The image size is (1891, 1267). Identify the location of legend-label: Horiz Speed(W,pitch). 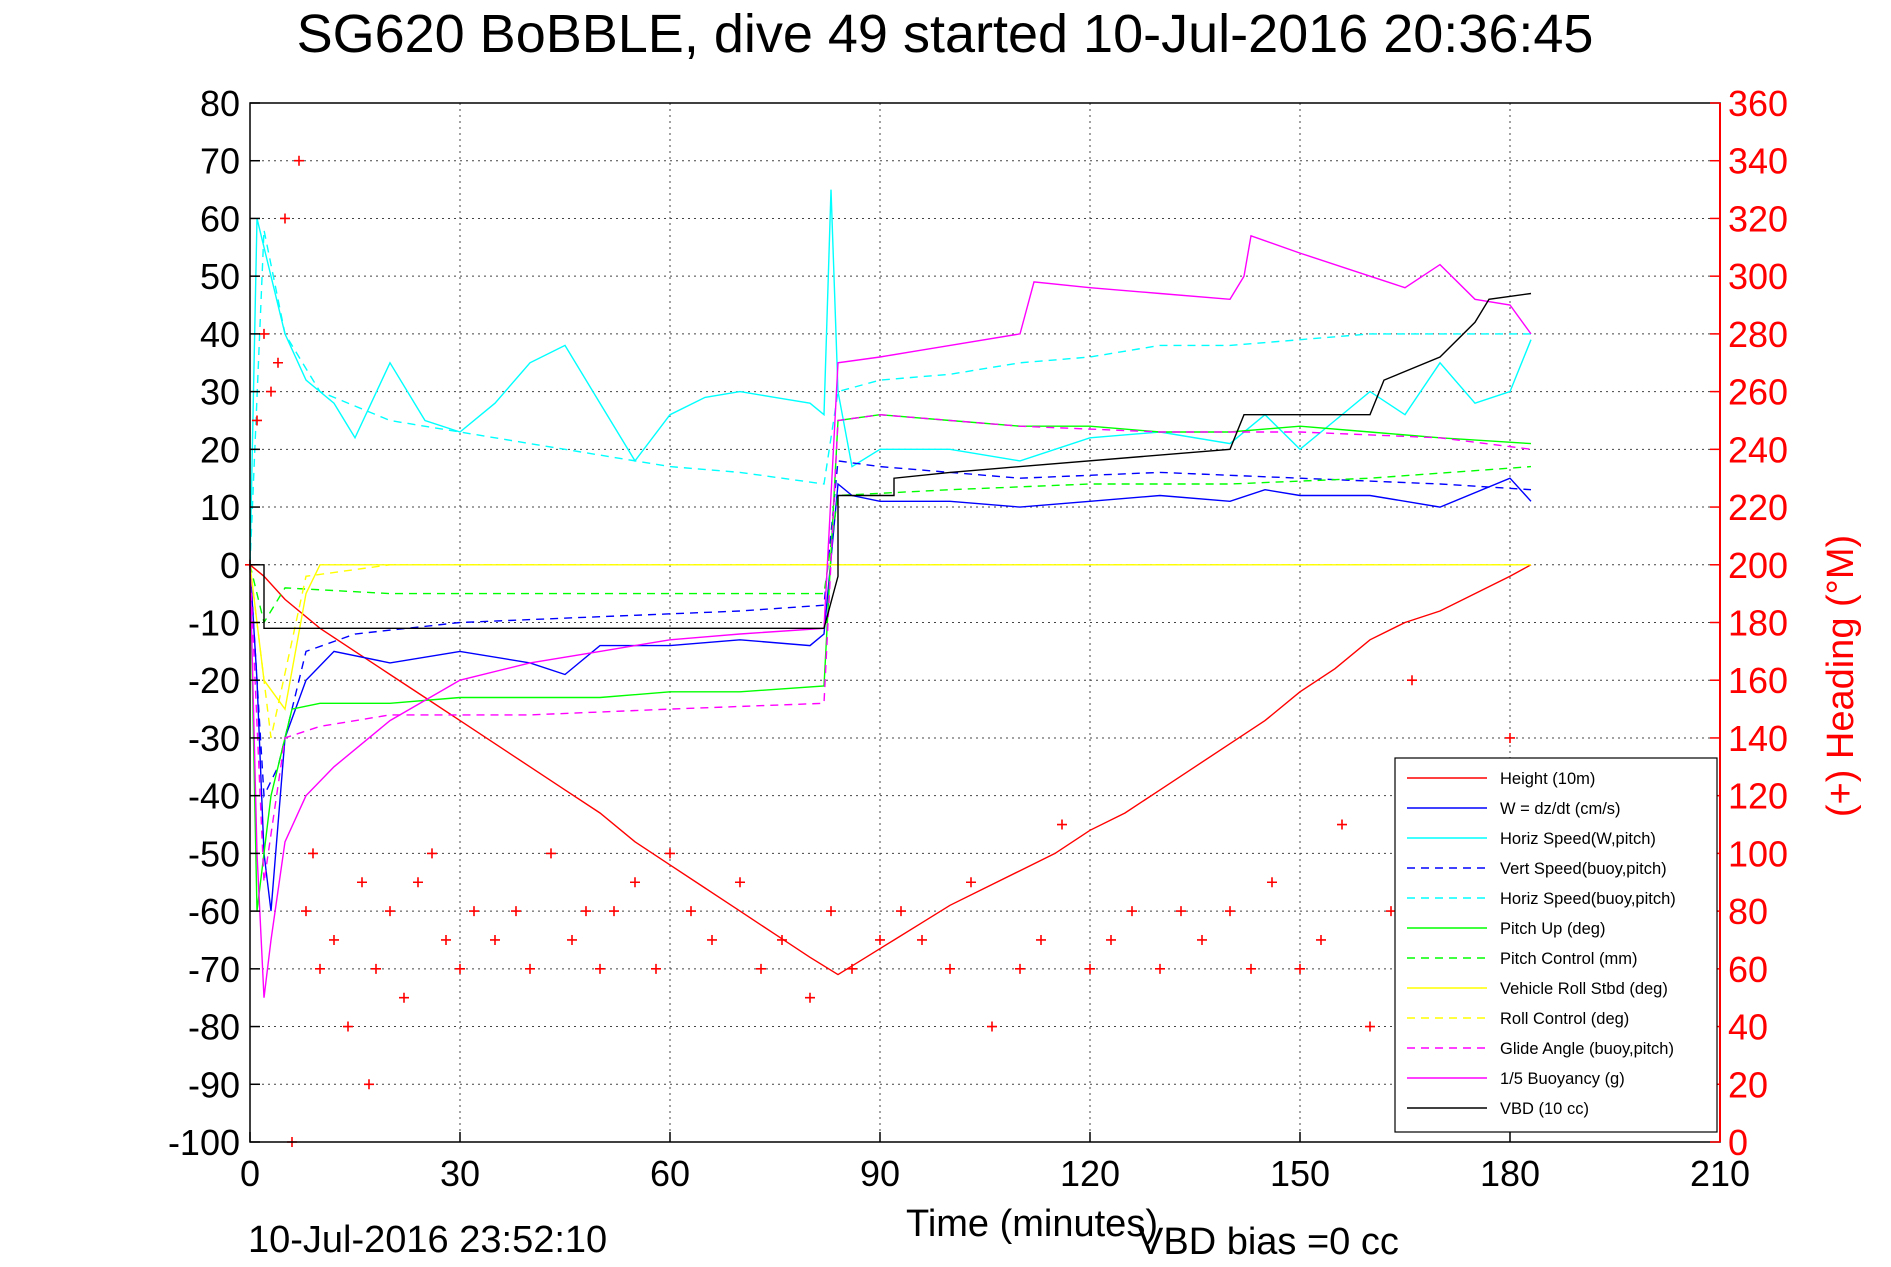
(1578, 839).